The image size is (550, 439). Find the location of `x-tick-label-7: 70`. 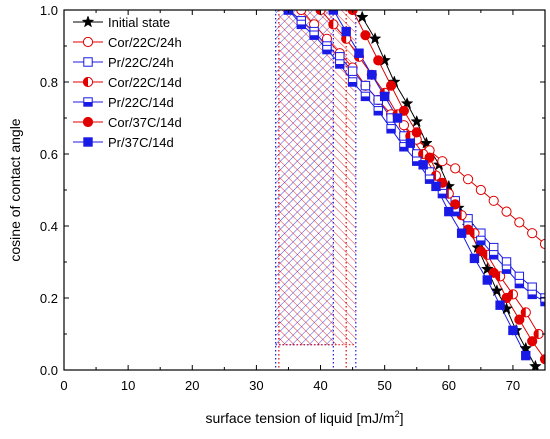

x-tick-label-7: 70 is located at coordinates (513, 385).